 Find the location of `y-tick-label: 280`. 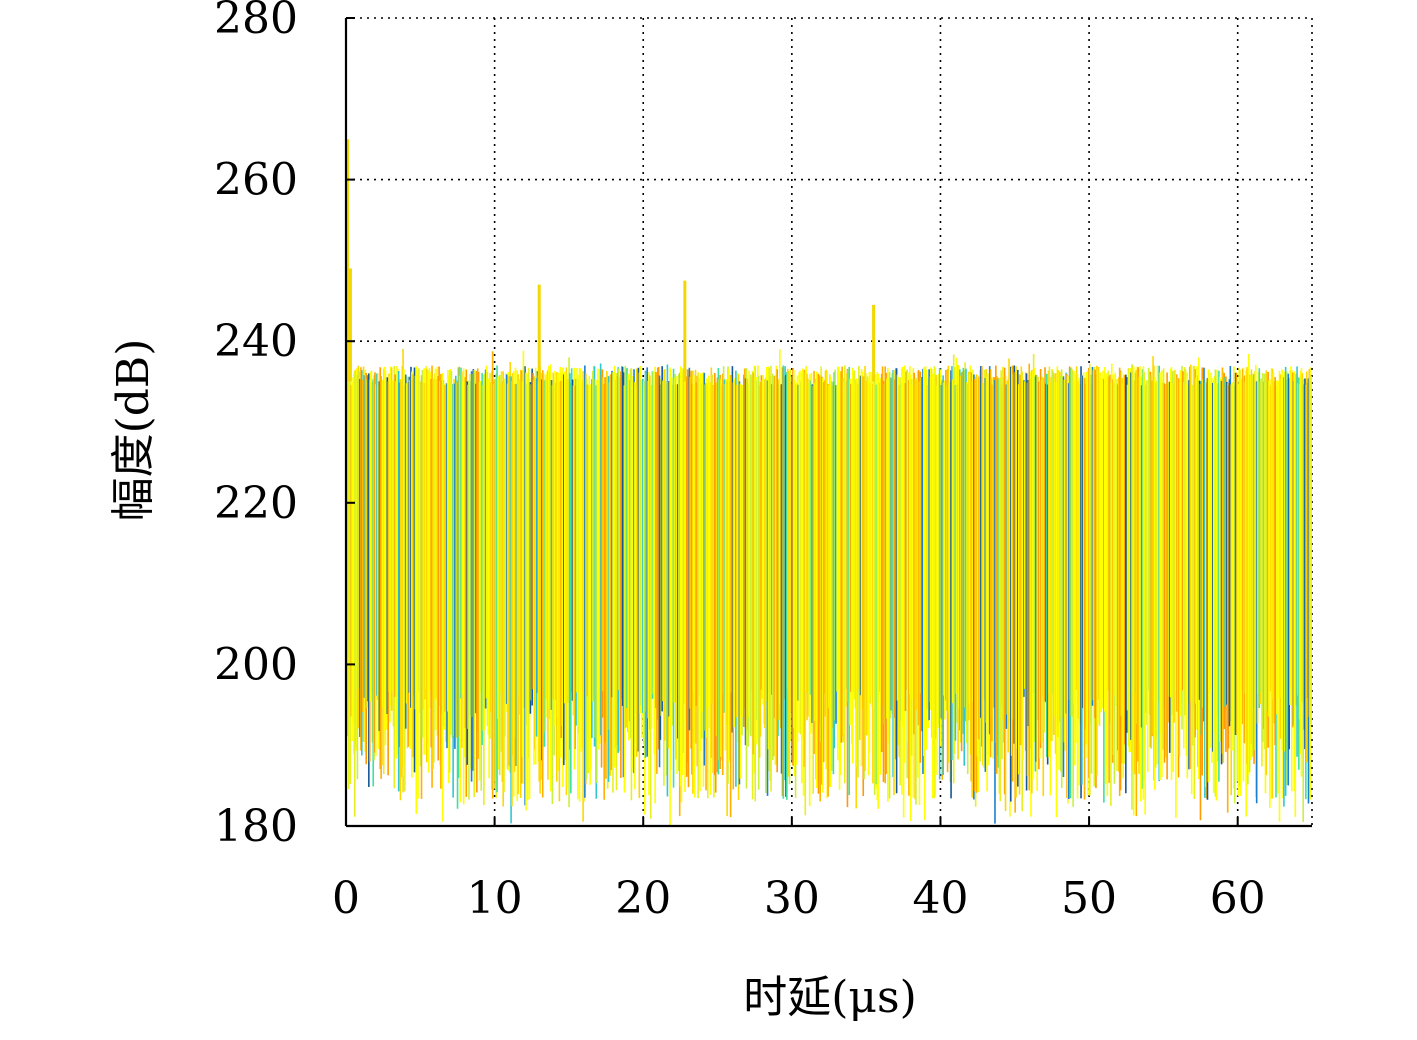

y-tick-label: 280 is located at coordinates (256, 22).